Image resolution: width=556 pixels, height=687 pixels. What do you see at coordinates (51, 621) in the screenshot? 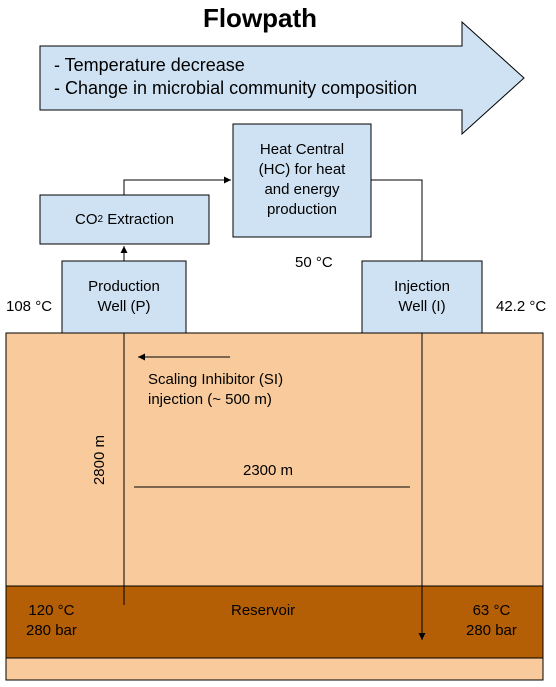
I see `reservoir-left-conditions: 120 °C 280 bar` at bounding box center [51, 621].